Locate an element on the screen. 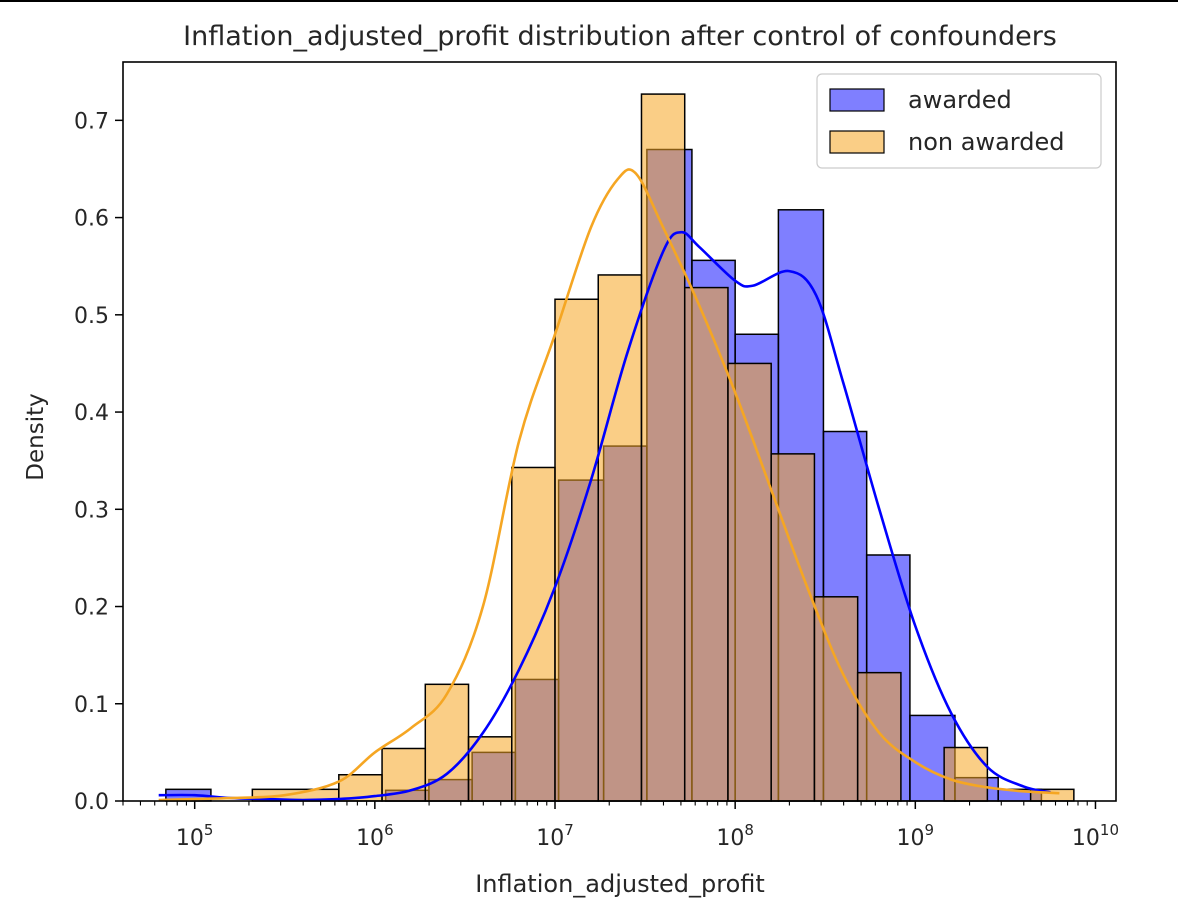  x-tick-label: 10⁸ is located at coordinates (735, 836).